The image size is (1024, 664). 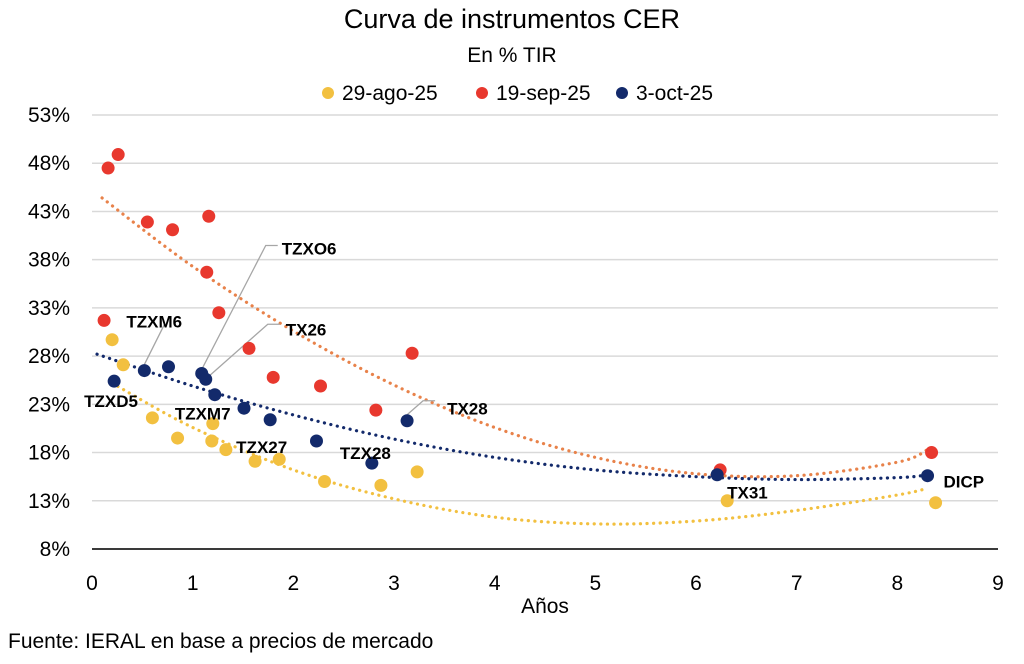 I want to click on x-tick-label: 7, so click(x=797, y=583).